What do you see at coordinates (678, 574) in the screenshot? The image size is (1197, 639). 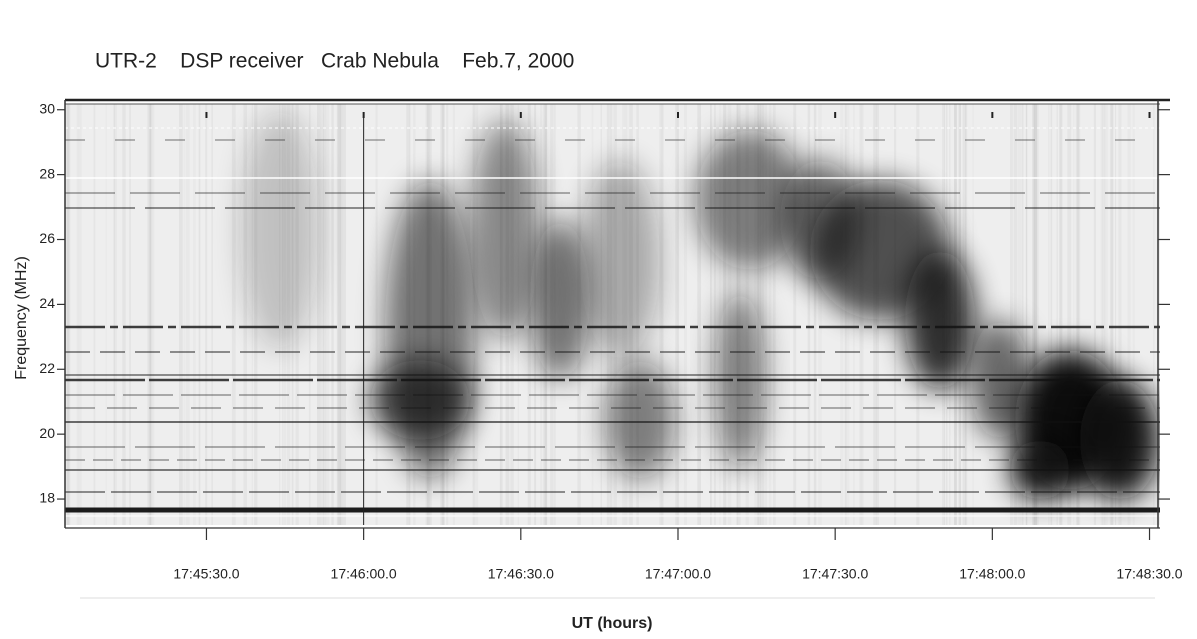 I see `x-tick-label: 17:47:00.0` at bounding box center [678, 574].